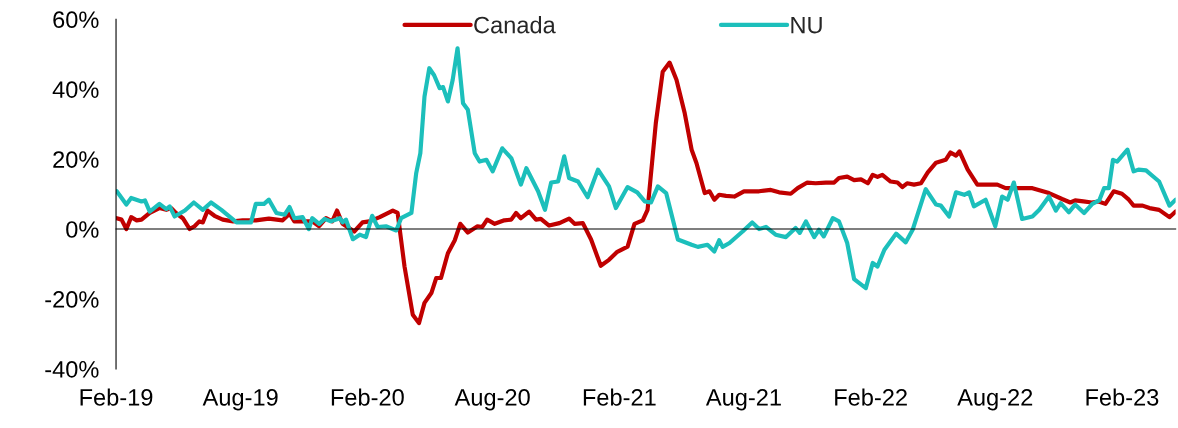 Image resolution: width=1178 pixels, height=428 pixels. What do you see at coordinates (806, 25) in the screenshot?
I see `legend-label: NU` at bounding box center [806, 25].